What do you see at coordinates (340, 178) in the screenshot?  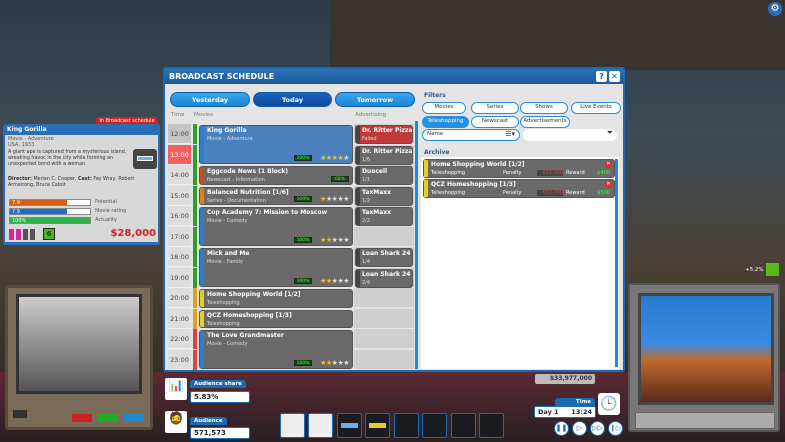 I see `audience-percent: 68%` at bounding box center [340, 178].